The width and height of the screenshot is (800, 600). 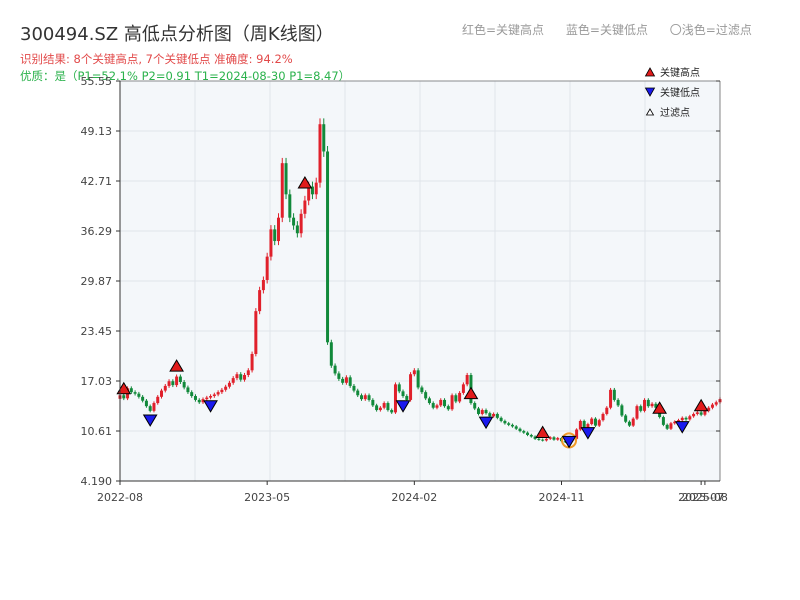 What do you see at coordinates (97, 181) in the screenshot?
I see `y-tick-label: 42.71` at bounding box center [97, 181].